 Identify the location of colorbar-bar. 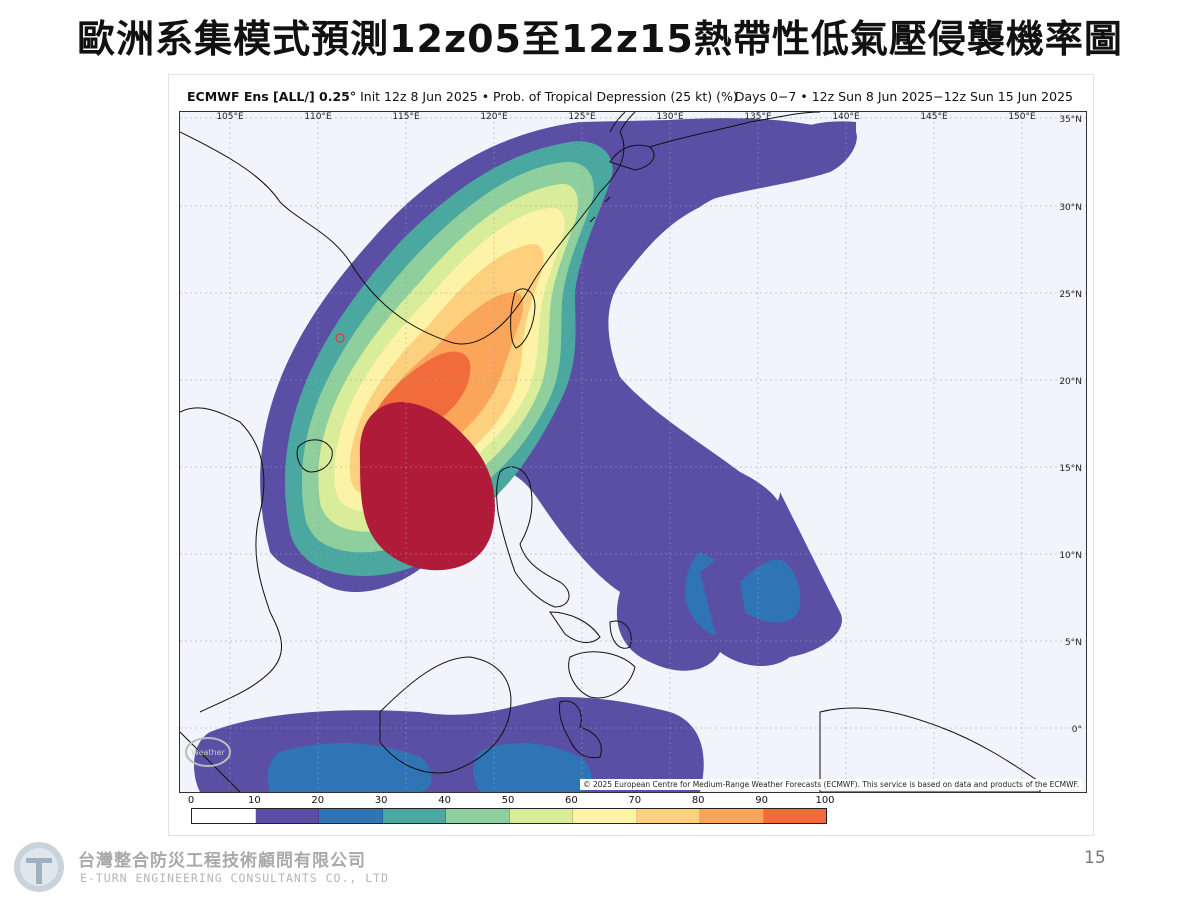
(509, 816).